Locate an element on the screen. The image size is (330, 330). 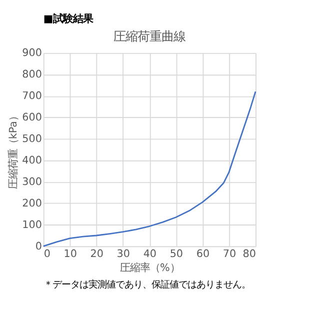
x-tick-label: 70 is located at coordinates (229, 254).